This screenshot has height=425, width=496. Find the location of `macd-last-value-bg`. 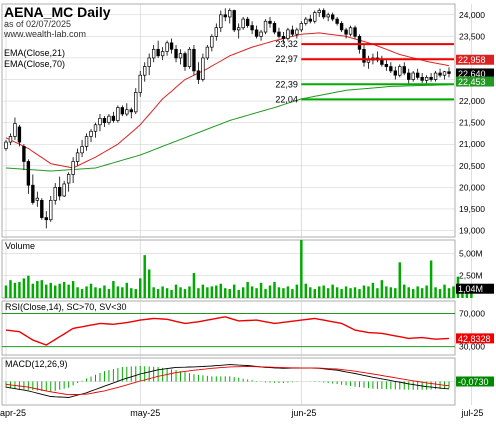

macd-last-value-bg is located at coordinates (475, 381).